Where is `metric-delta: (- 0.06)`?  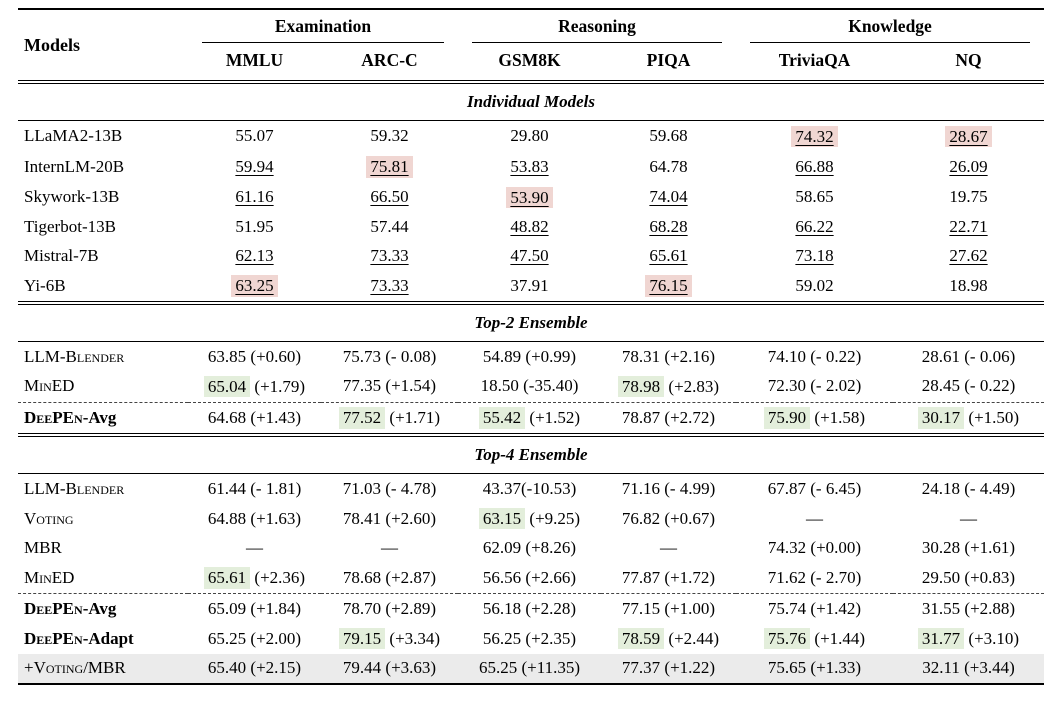 metric-delta: (- 0.06) is located at coordinates (990, 356).